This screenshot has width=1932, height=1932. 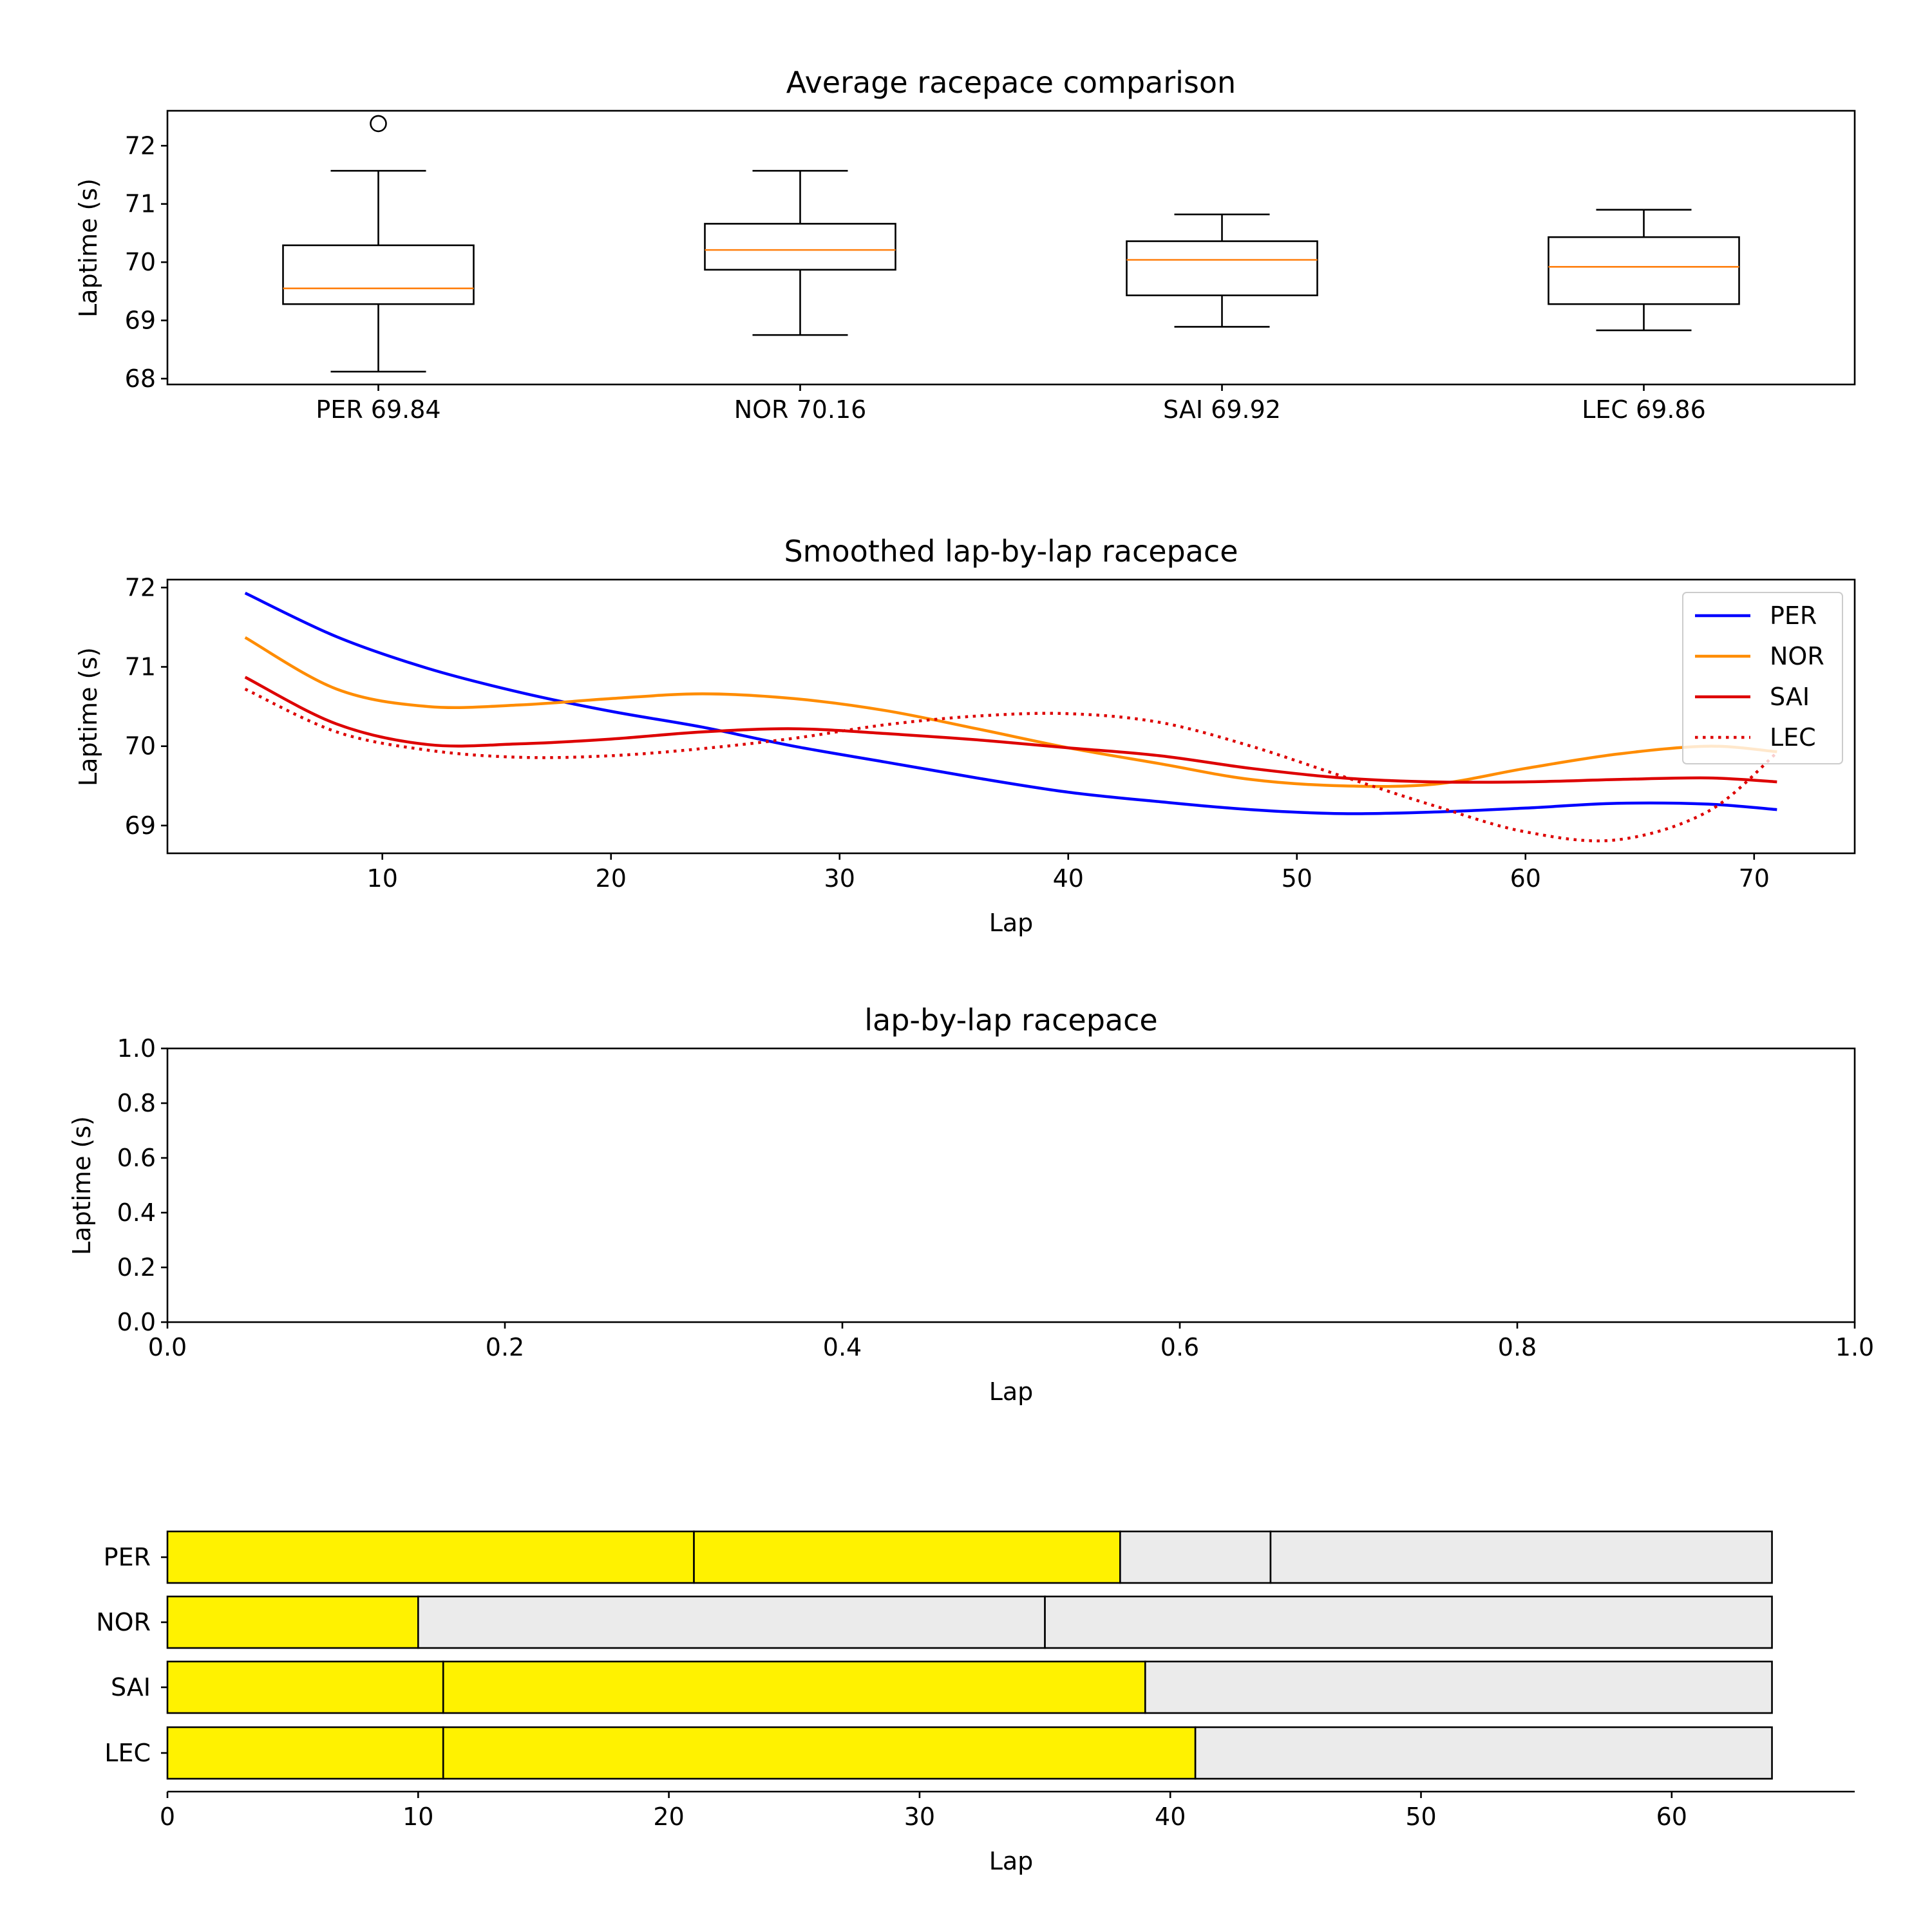 What do you see at coordinates (88, 248) in the screenshot?
I see `boxplot-ylabel: Laptime (s)` at bounding box center [88, 248].